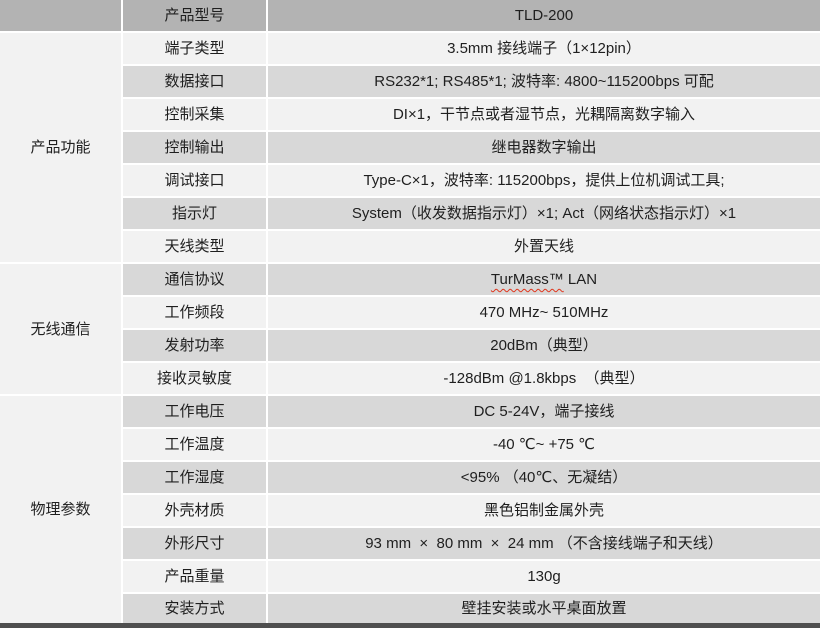 This screenshot has width=820, height=628. I want to click on spec-row-value: -128dBm @1.8kbps （典型）, so click(544, 379).